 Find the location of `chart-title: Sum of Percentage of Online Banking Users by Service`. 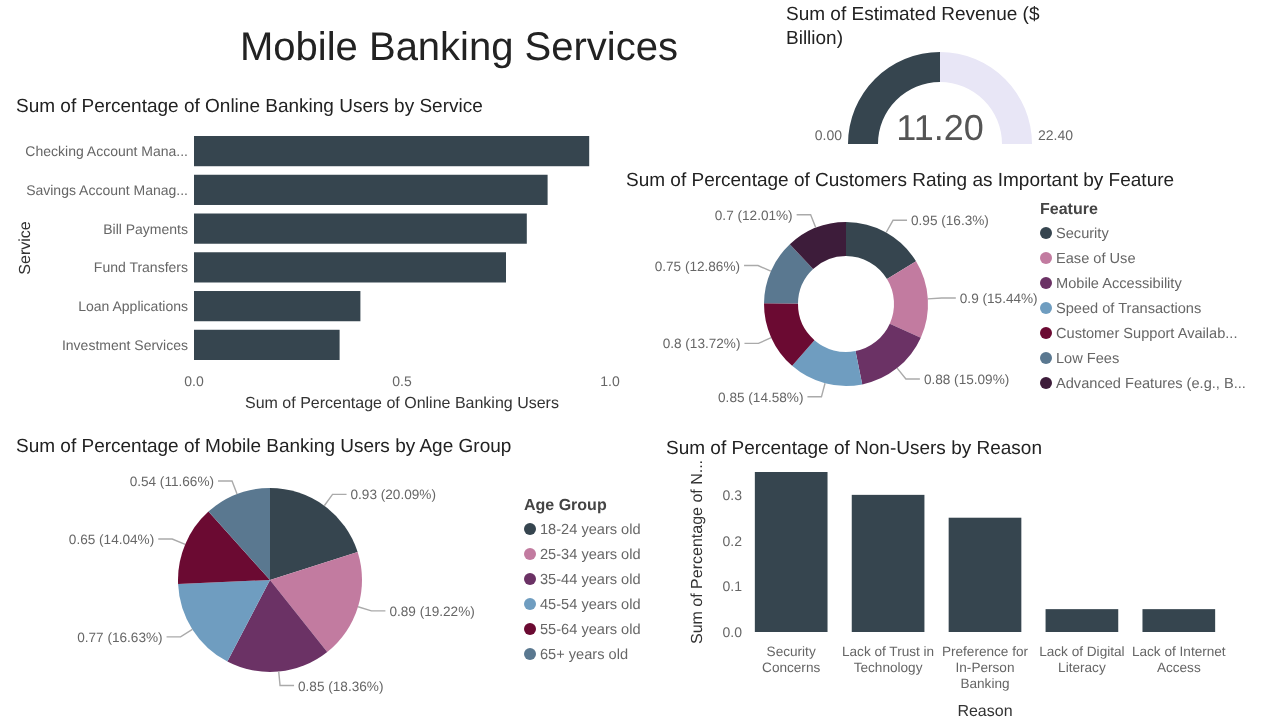

chart-title: Sum of Percentage of Online Banking Users by Service is located at coordinates (249, 107).